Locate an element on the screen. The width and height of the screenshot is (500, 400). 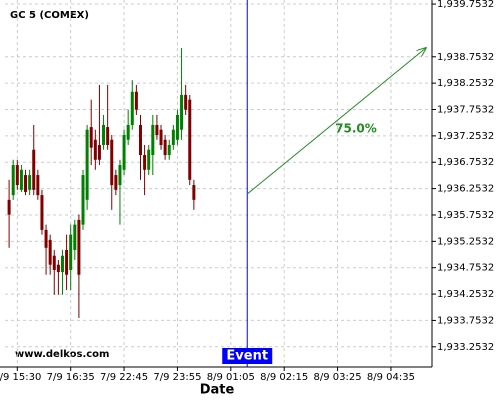
y-tick-label: 1,936.2532 is located at coordinates (465, 189).